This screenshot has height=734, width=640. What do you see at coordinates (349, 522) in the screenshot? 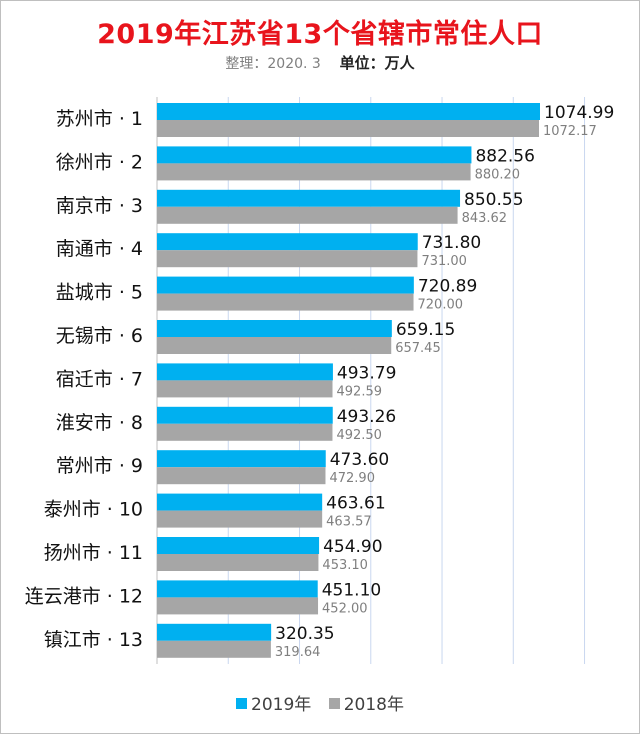
I see `data-label-2018: 463.57` at bounding box center [349, 522].